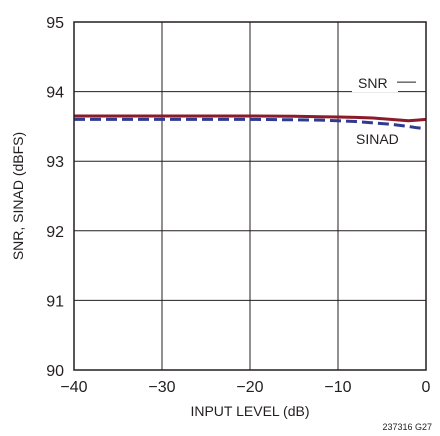 This screenshot has height=436, width=440. Describe the element at coordinates (426, 387) in the screenshot. I see `x-tick-label: 0` at that location.